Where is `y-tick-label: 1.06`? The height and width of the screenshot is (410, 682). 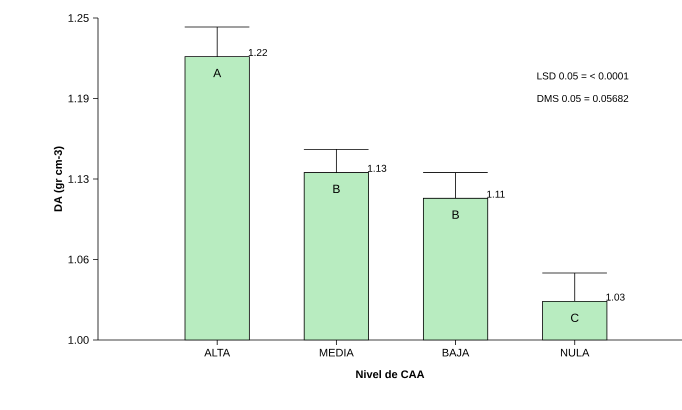 y-tick-label: 1.06 is located at coordinates (78, 260).